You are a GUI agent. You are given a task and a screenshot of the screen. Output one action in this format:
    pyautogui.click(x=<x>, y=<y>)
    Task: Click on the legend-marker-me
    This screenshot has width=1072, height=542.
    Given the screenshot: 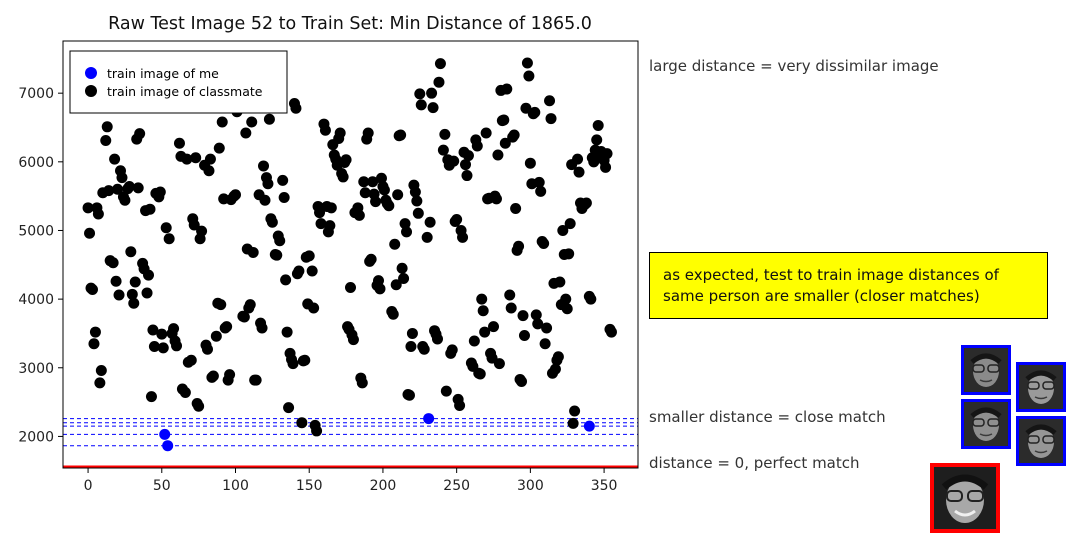 What is the action you would take?
    pyautogui.click(x=91, y=73)
    